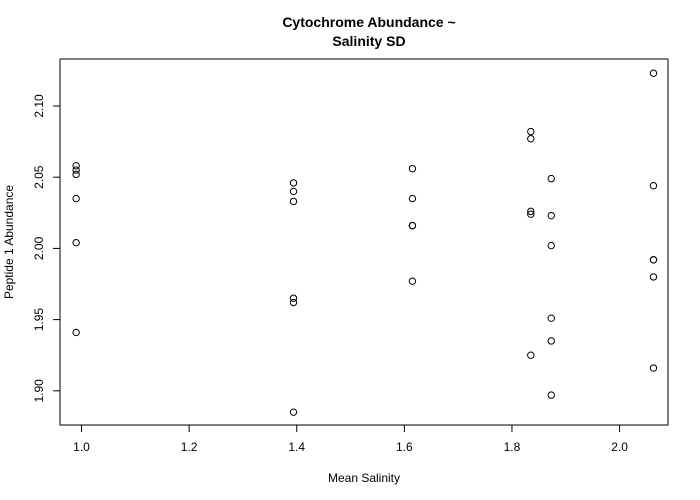 The height and width of the screenshot is (500, 700). Describe the element at coordinates (296, 447) in the screenshot. I see `x-tick-label: 1.4` at that location.